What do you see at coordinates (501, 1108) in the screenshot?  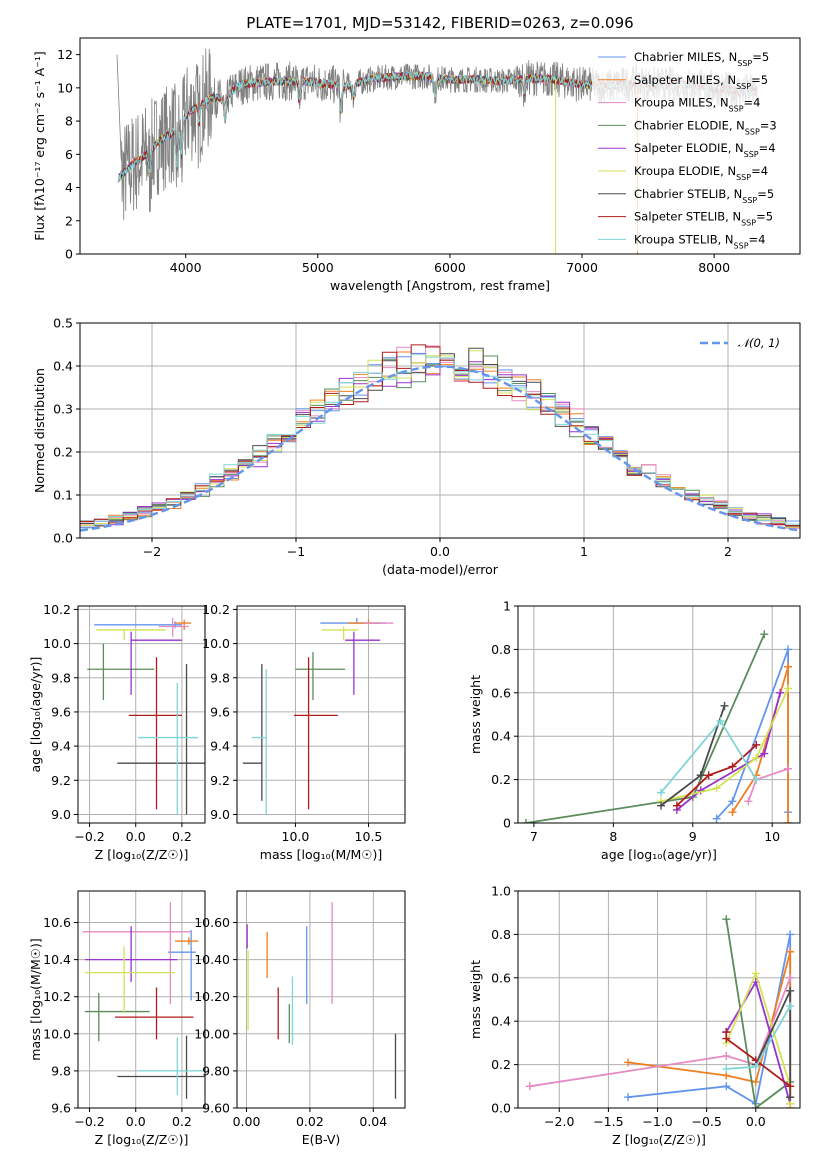 I see `y-tick-label: 0.0` at bounding box center [501, 1108].